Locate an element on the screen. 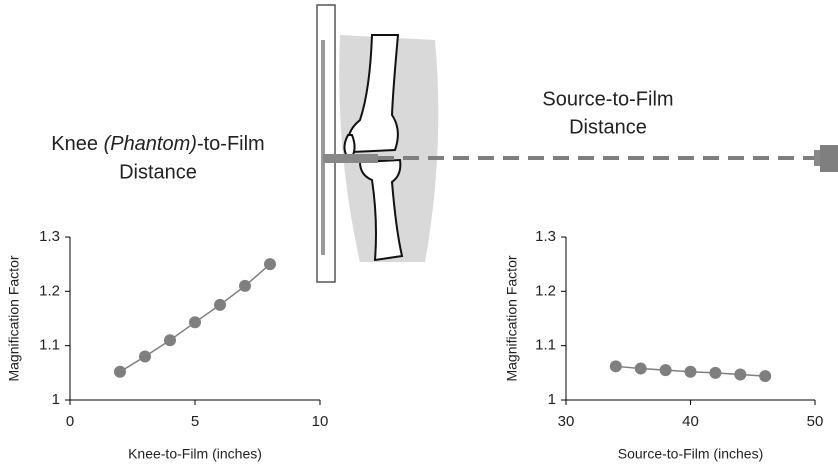 This screenshot has height=468, width=838. x-tick-label: 5 is located at coordinates (195, 421).